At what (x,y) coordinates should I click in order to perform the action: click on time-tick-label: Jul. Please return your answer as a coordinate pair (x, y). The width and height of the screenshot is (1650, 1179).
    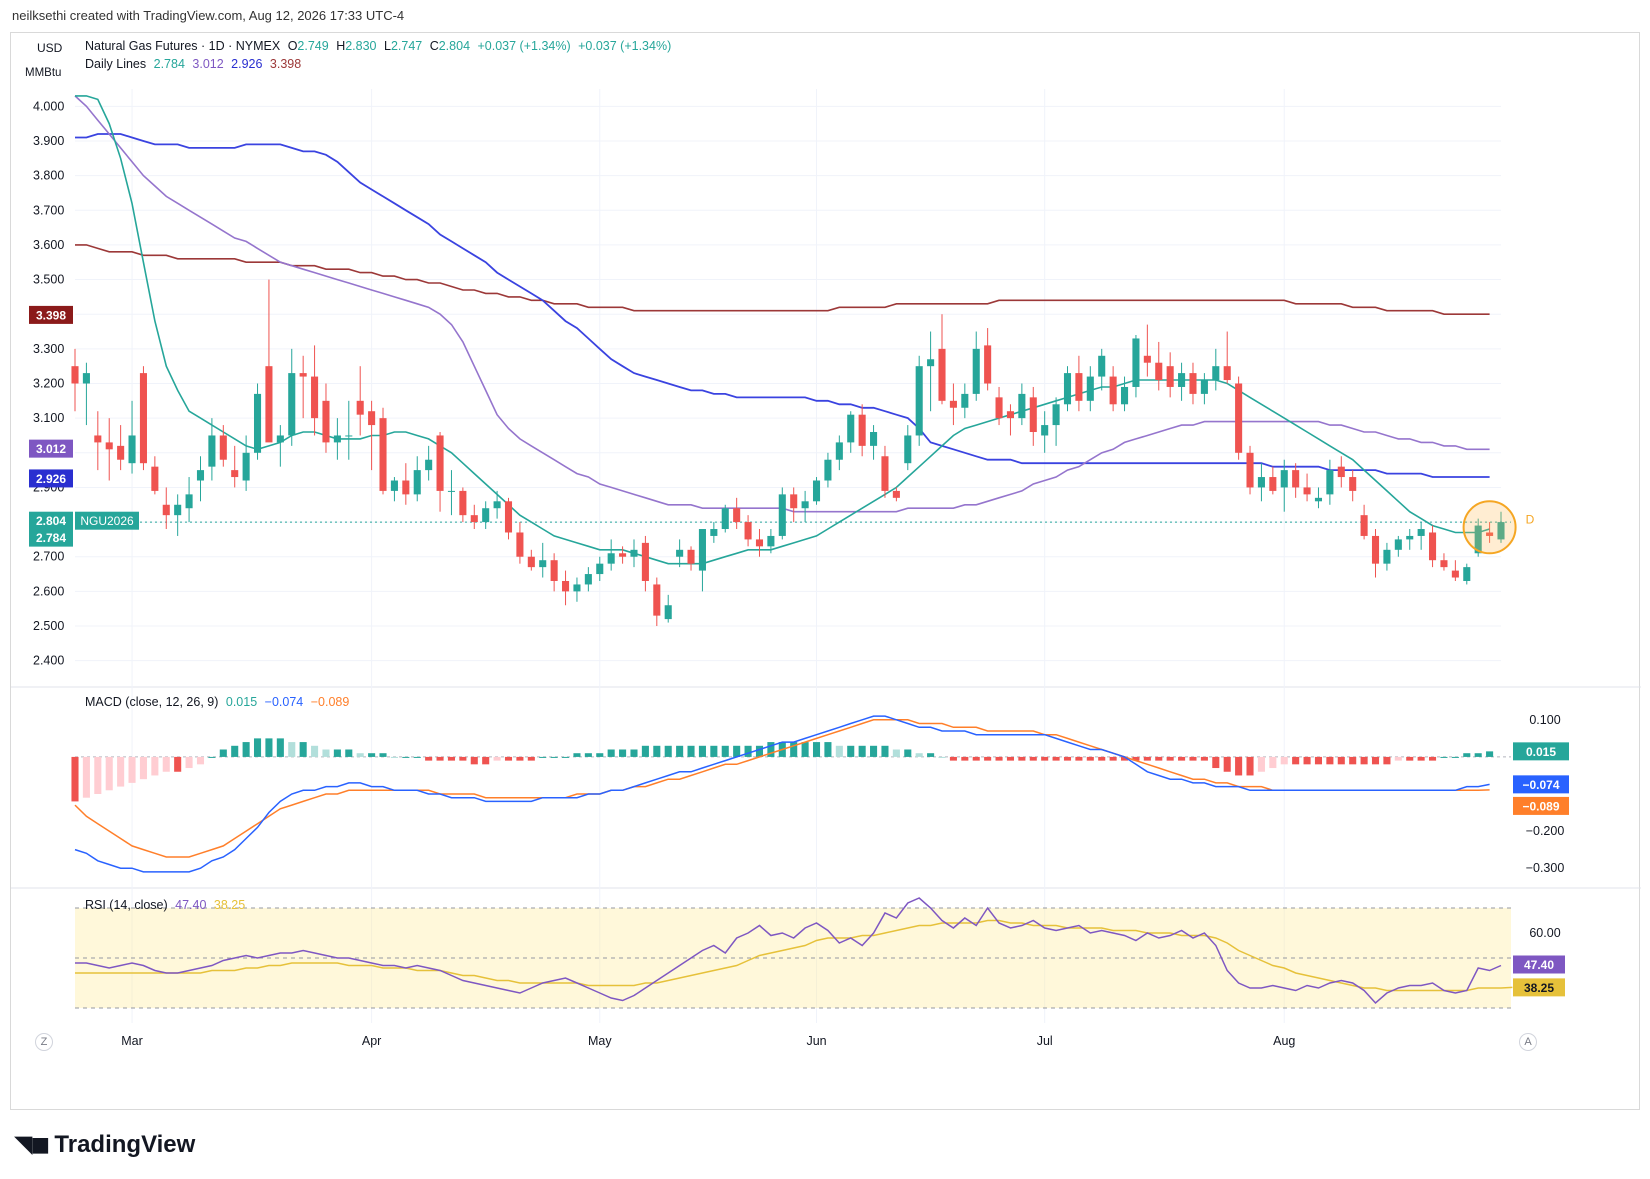
    Looking at the image, I should click on (1045, 1041).